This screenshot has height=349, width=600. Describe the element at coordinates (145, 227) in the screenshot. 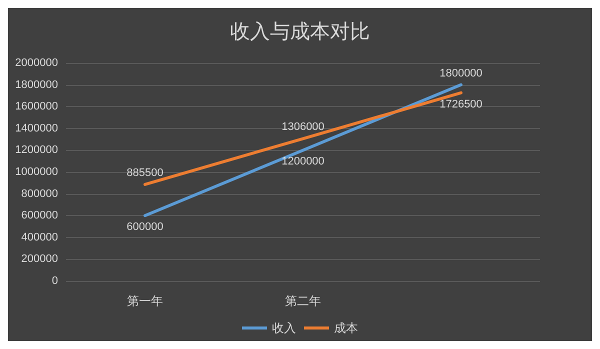

I see `data-label: 600000` at that location.